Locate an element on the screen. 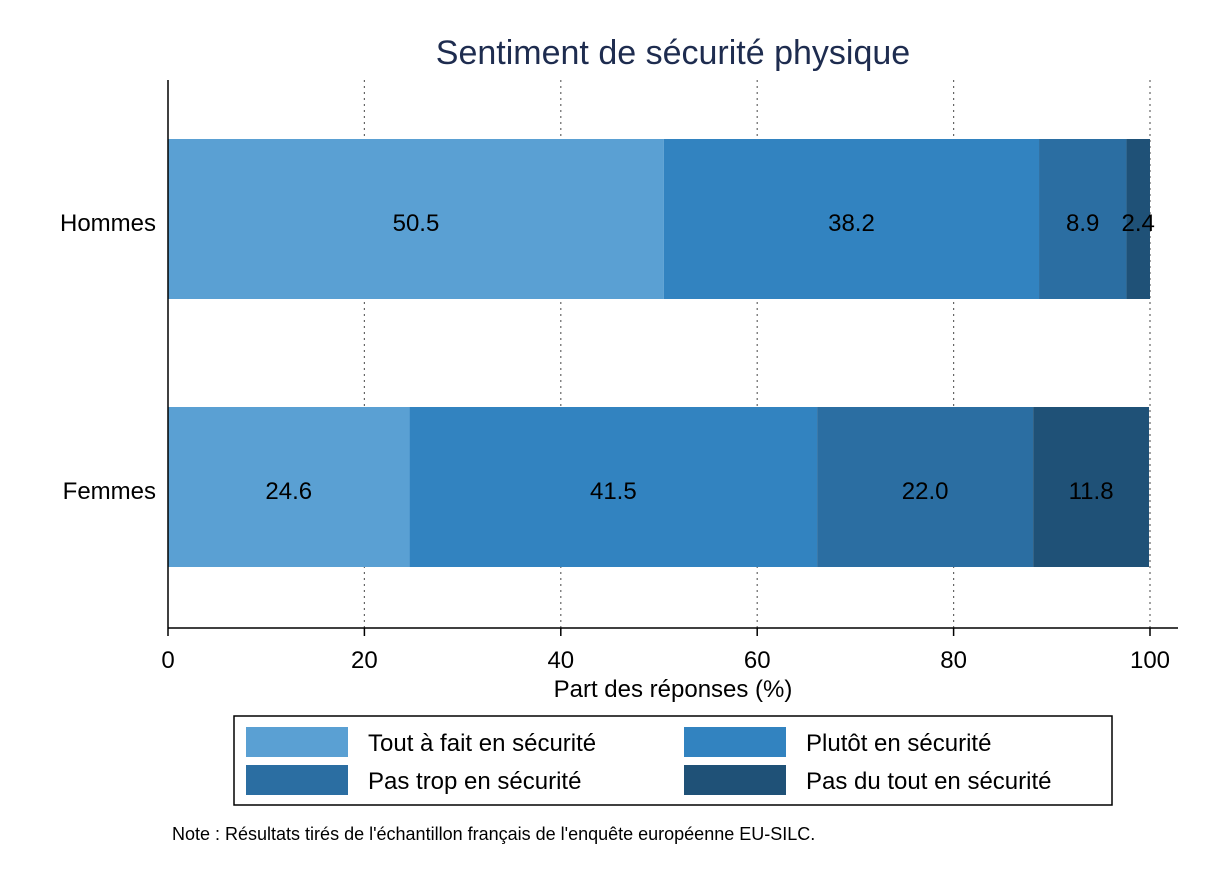 The height and width of the screenshot is (880, 1210). category-label-hommes: Hommes is located at coordinates (108, 223).